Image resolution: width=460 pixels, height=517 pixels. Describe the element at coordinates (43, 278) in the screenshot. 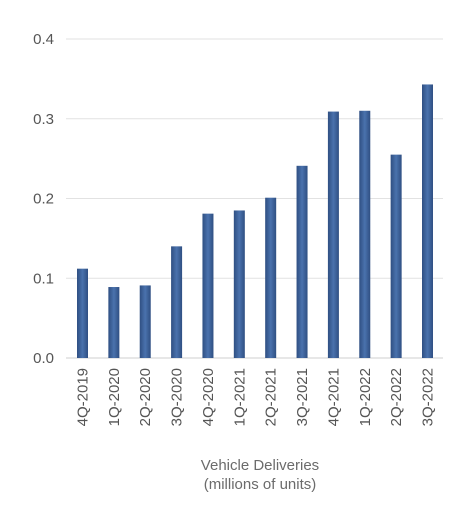

I see `y-tick-label: 0.1` at that location.